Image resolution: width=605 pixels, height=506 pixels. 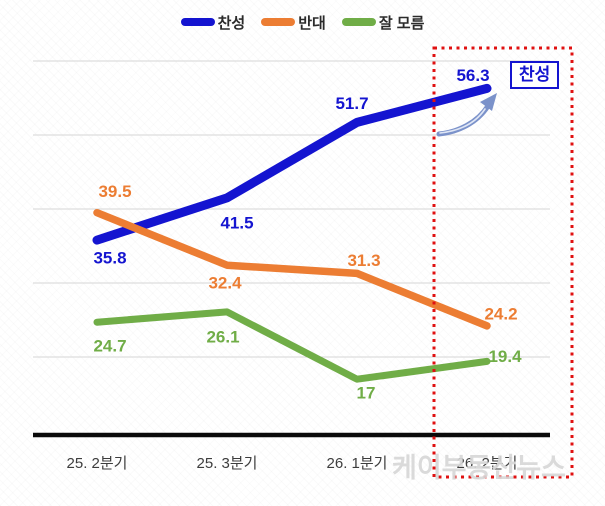 What do you see at coordinates (227, 463) in the screenshot?
I see `x-axis-label-q3-25: 25. 3분기` at bounding box center [227, 463].